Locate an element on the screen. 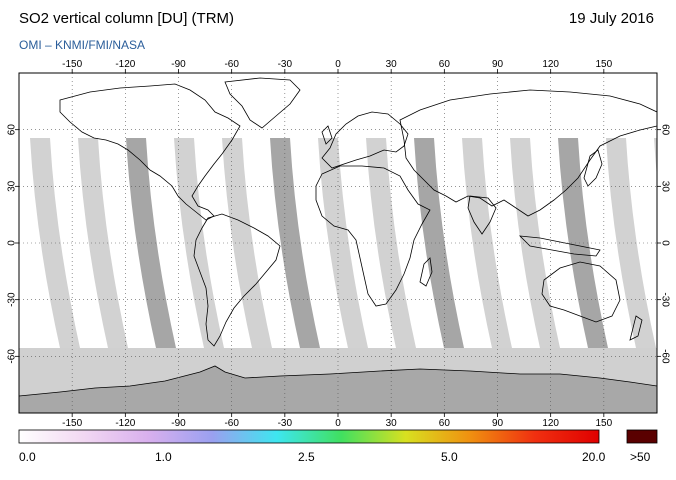 The image size is (676, 480). lat-tick-label-left: 0 is located at coordinates (12, 243).